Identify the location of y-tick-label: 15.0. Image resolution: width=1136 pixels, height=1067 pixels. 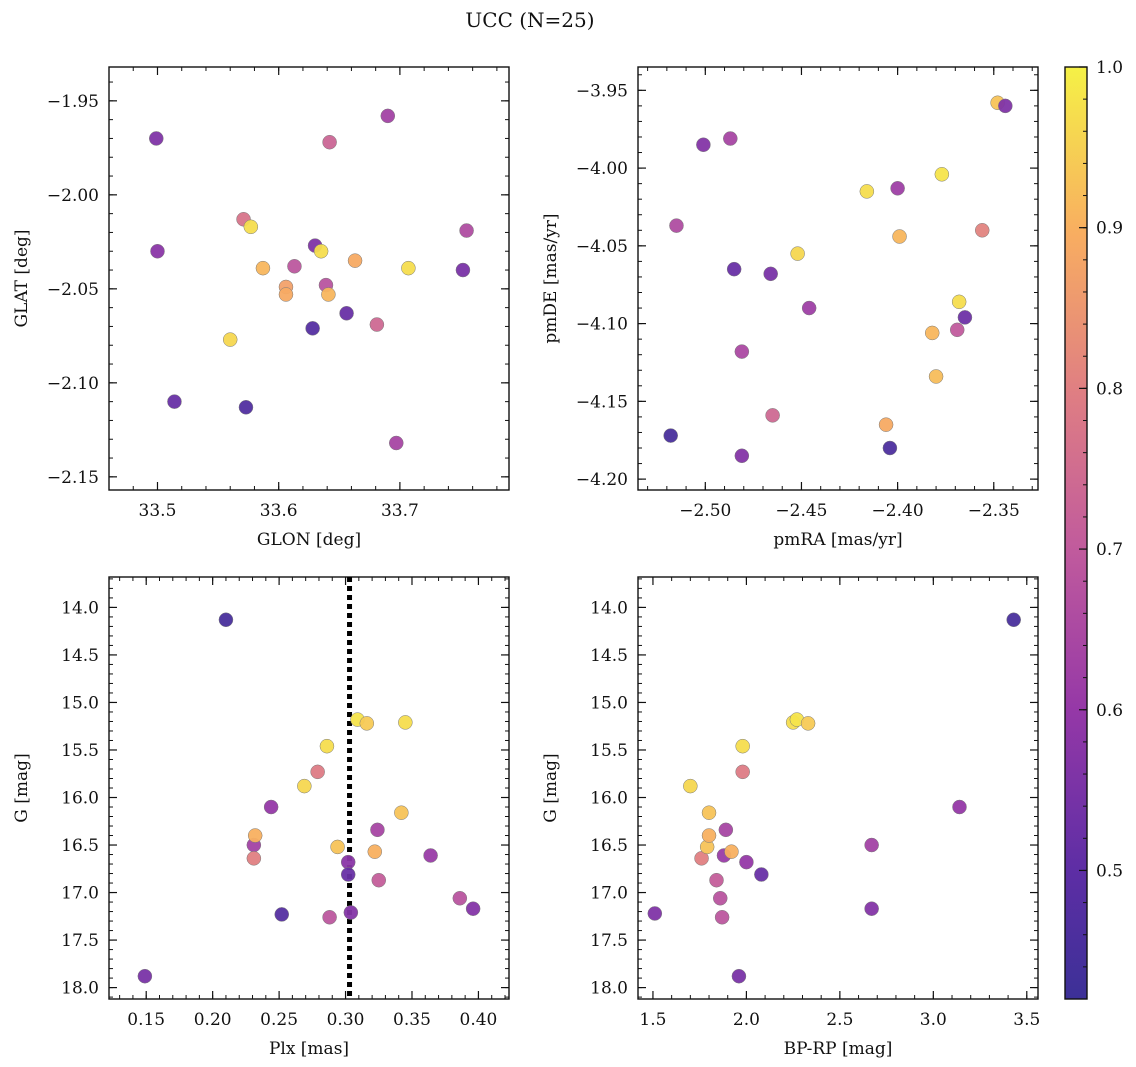
(80, 703).